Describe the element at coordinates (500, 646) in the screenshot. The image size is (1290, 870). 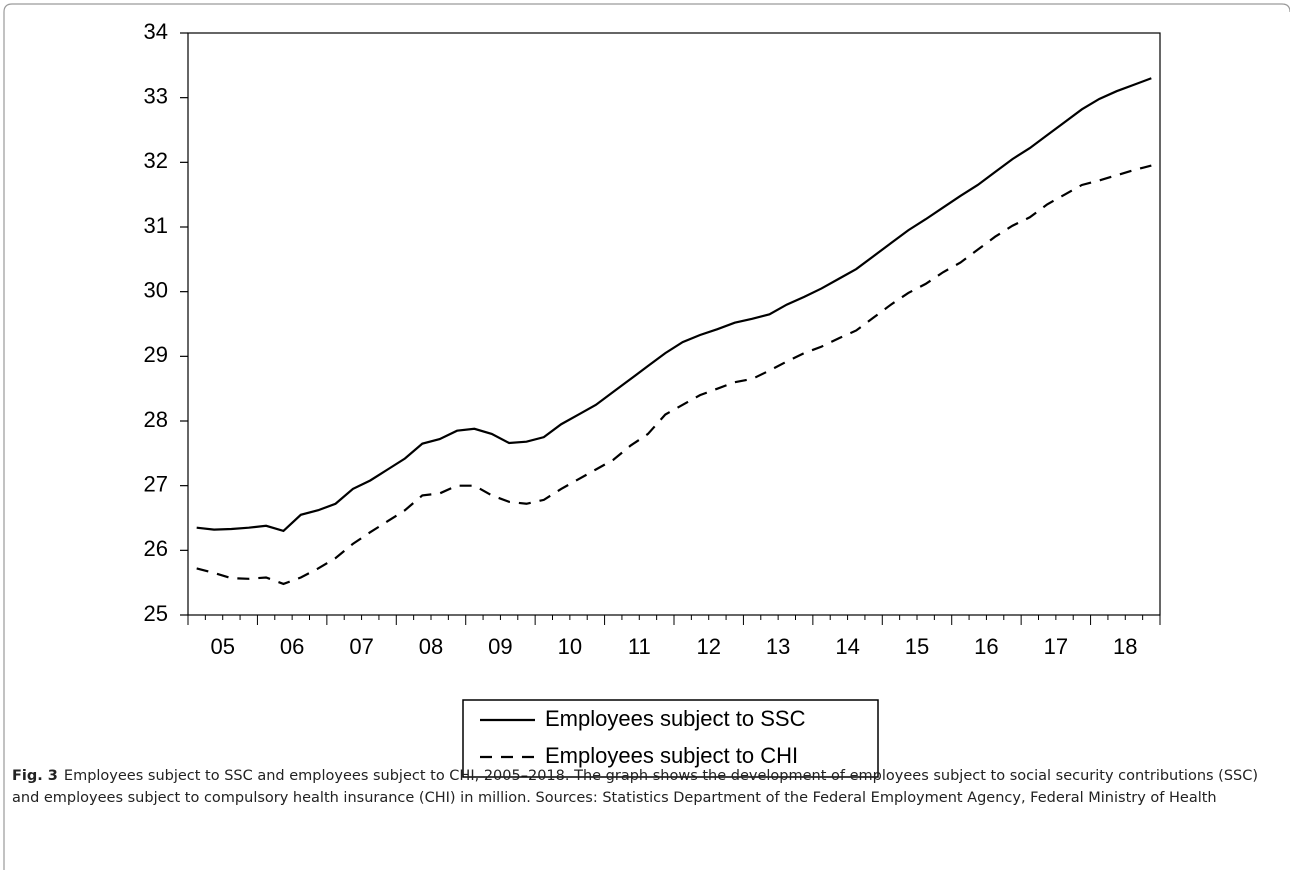
I see `x-tick-label: 09` at that location.